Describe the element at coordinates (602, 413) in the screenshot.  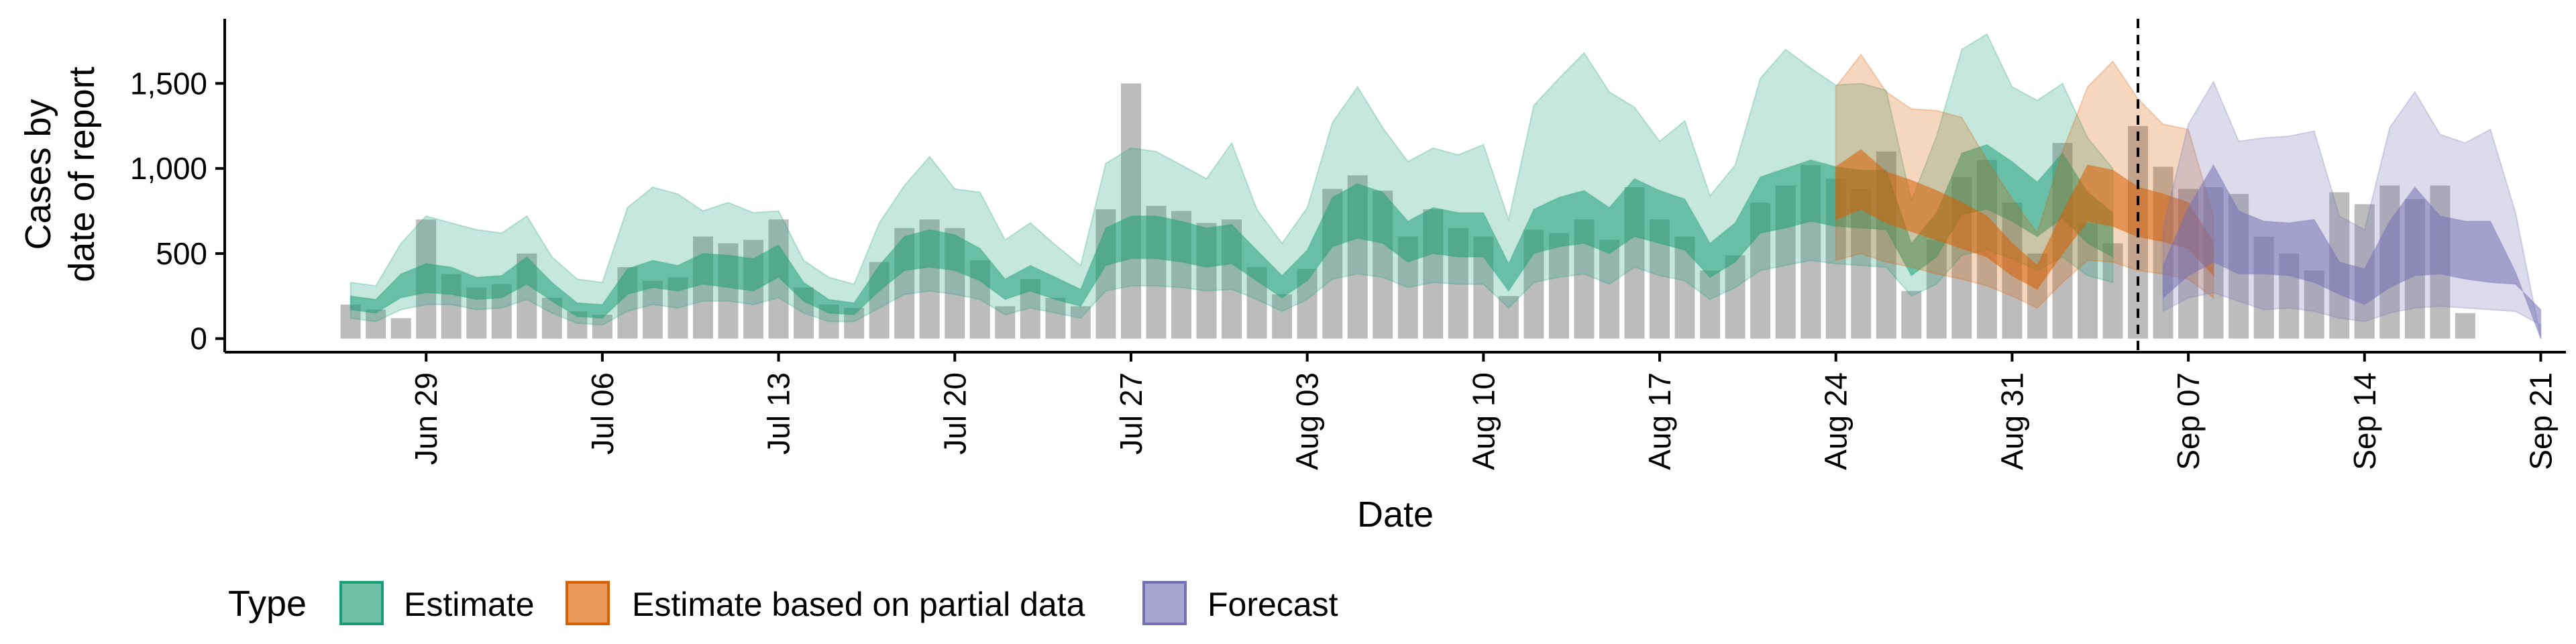
I see `x-tick-label: Jul 06` at that location.